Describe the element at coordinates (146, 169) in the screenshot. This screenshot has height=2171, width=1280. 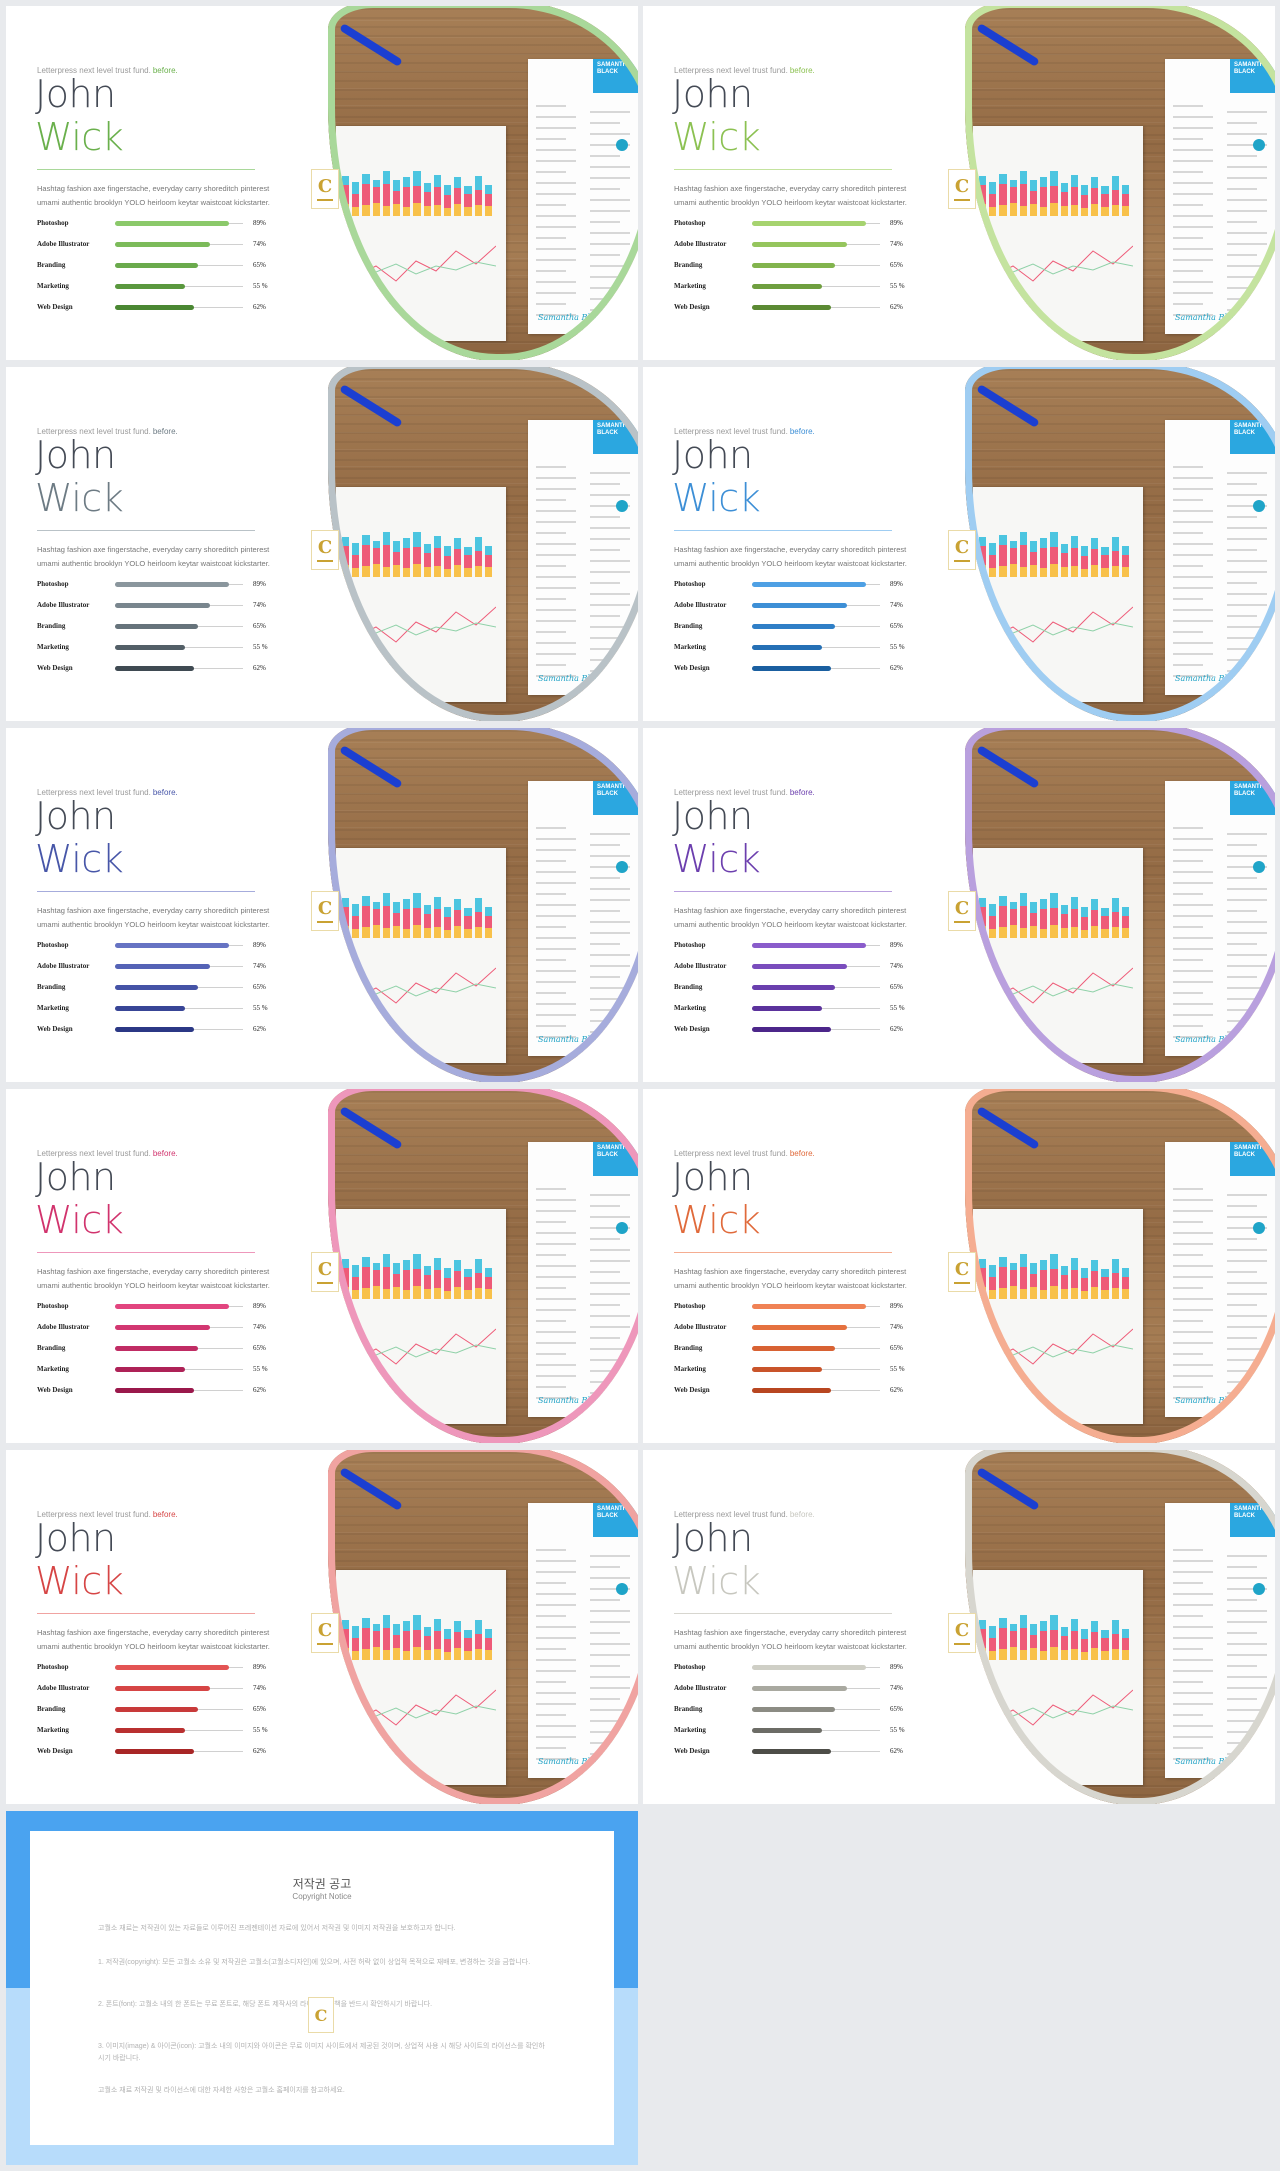
I see `divider` at that location.